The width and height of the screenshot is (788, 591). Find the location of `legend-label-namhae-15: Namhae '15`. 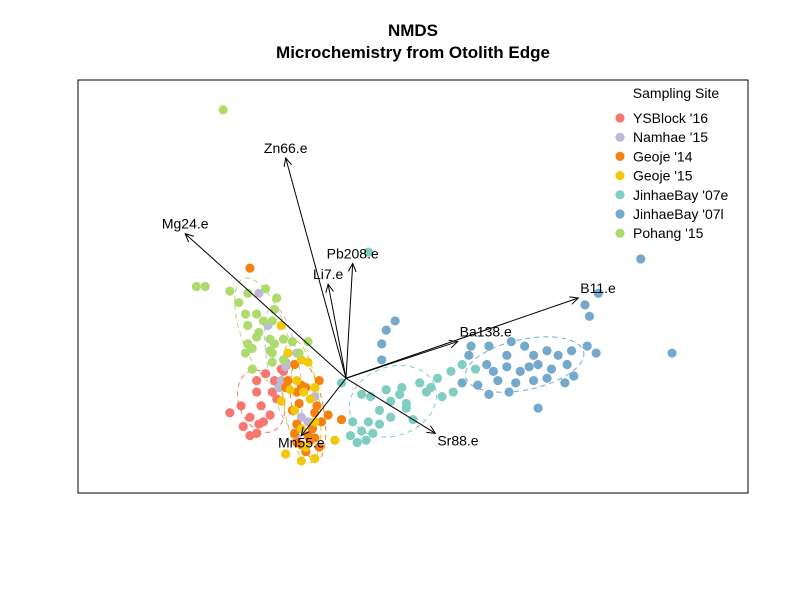

legend-label-namhae-15: Namhae '15 is located at coordinates (670, 137).